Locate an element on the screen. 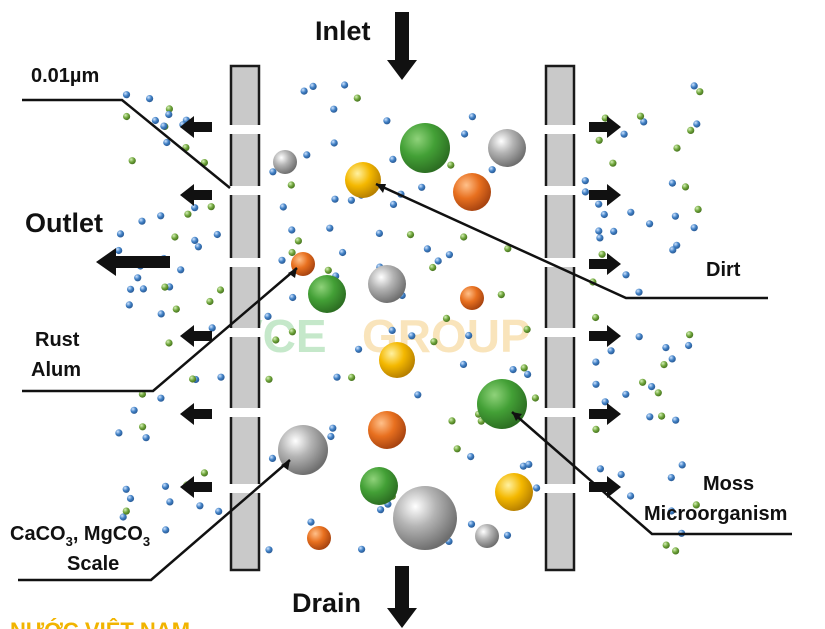 The height and width of the screenshot is (629, 825). yellow-particle is located at coordinates (397, 360).